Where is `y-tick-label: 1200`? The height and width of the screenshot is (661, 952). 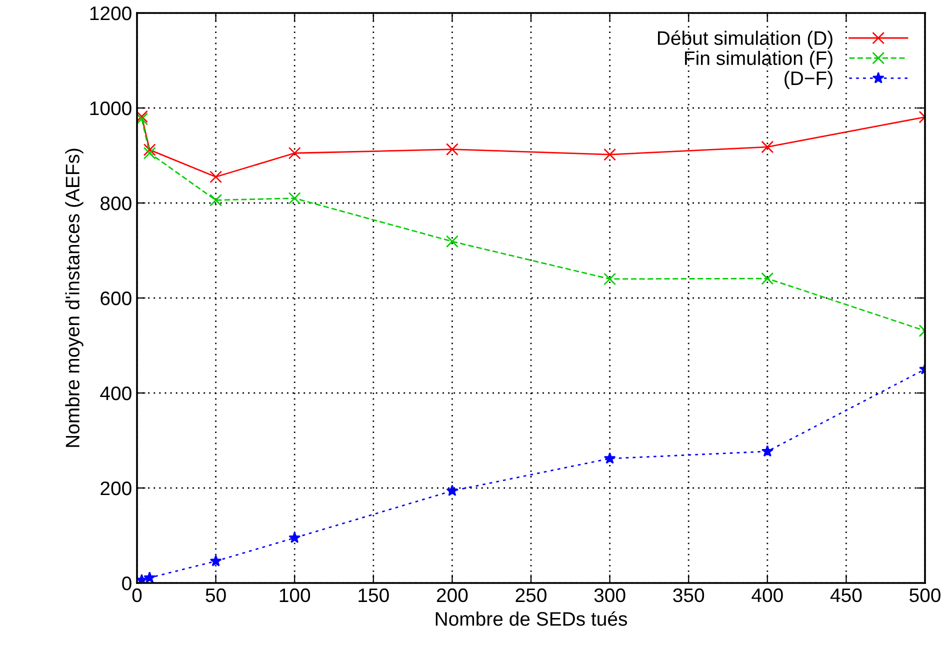 y-tick-label: 1200 is located at coordinates (111, 13).